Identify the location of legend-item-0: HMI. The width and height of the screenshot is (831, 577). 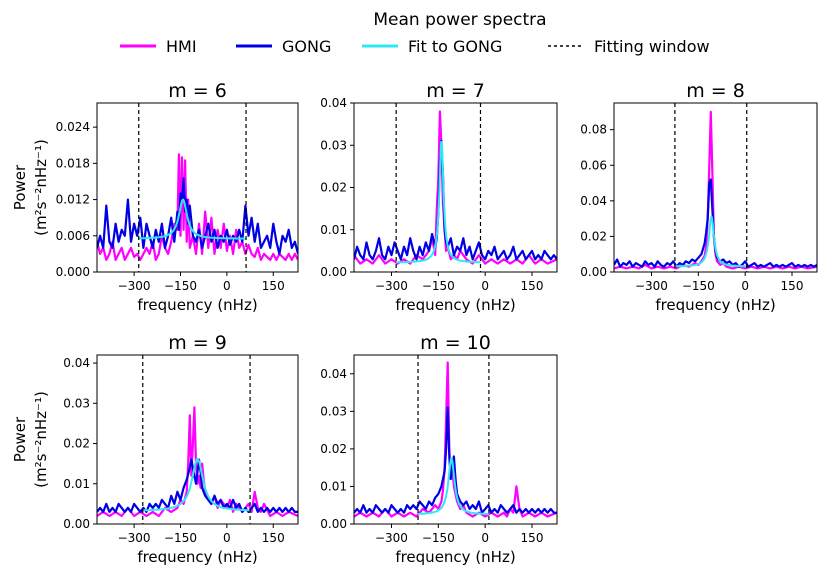
(158, 46).